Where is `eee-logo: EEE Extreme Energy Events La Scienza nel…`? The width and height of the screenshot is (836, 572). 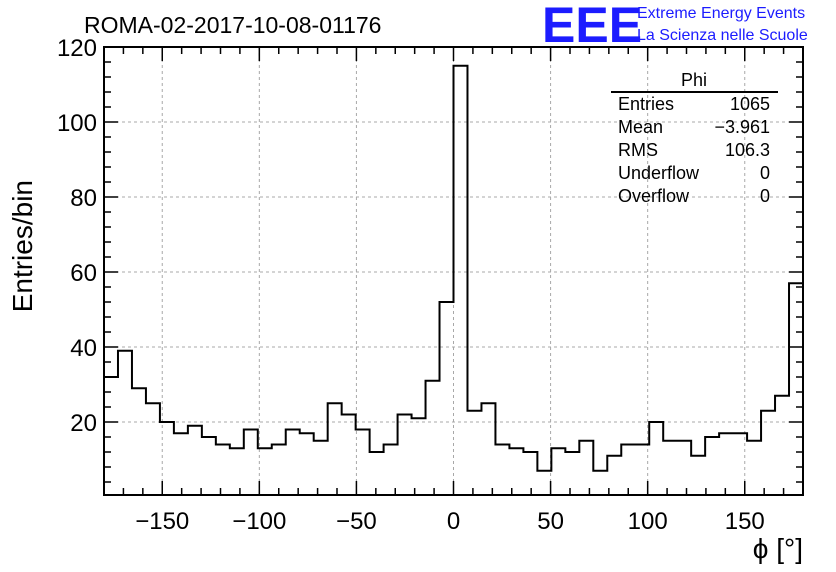 eee-logo: EEE Extreme Energy Events La Scienza nel… is located at coordinates (675, 26).